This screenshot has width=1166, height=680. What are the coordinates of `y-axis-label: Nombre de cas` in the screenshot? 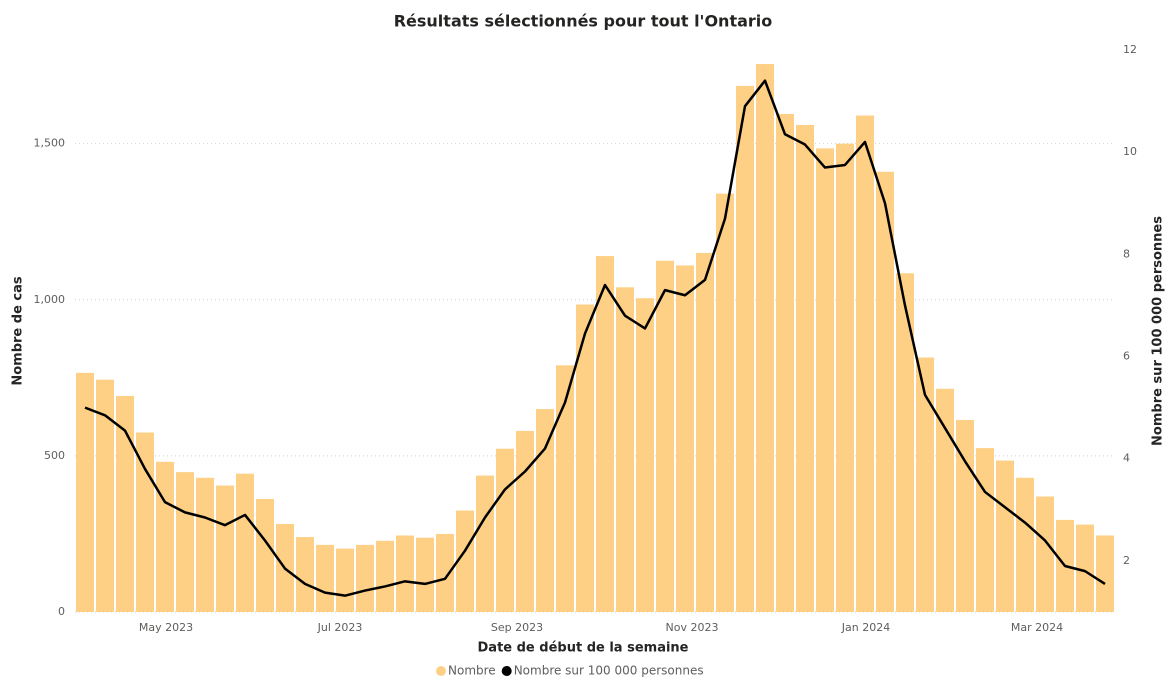 It's located at (18, 331).